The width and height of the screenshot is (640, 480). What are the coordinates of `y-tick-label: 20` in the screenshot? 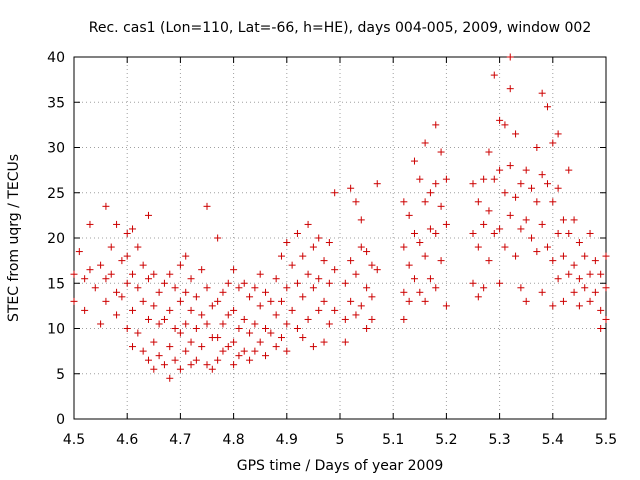 It's located at (56, 239).